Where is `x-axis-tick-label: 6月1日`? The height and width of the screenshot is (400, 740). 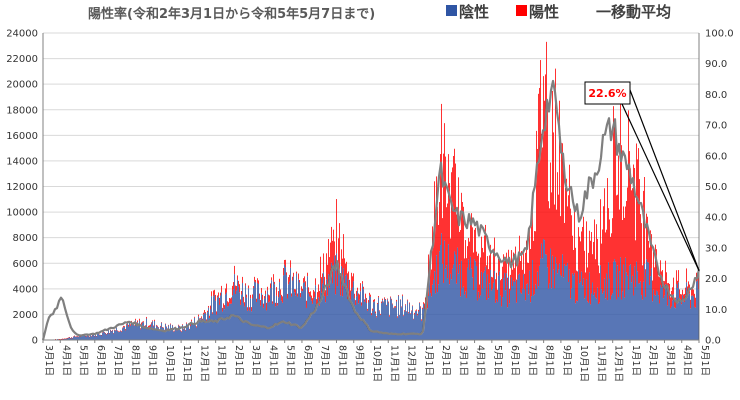 x-axis-tick-label: 6月1日 is located at coordinates (100, 360).